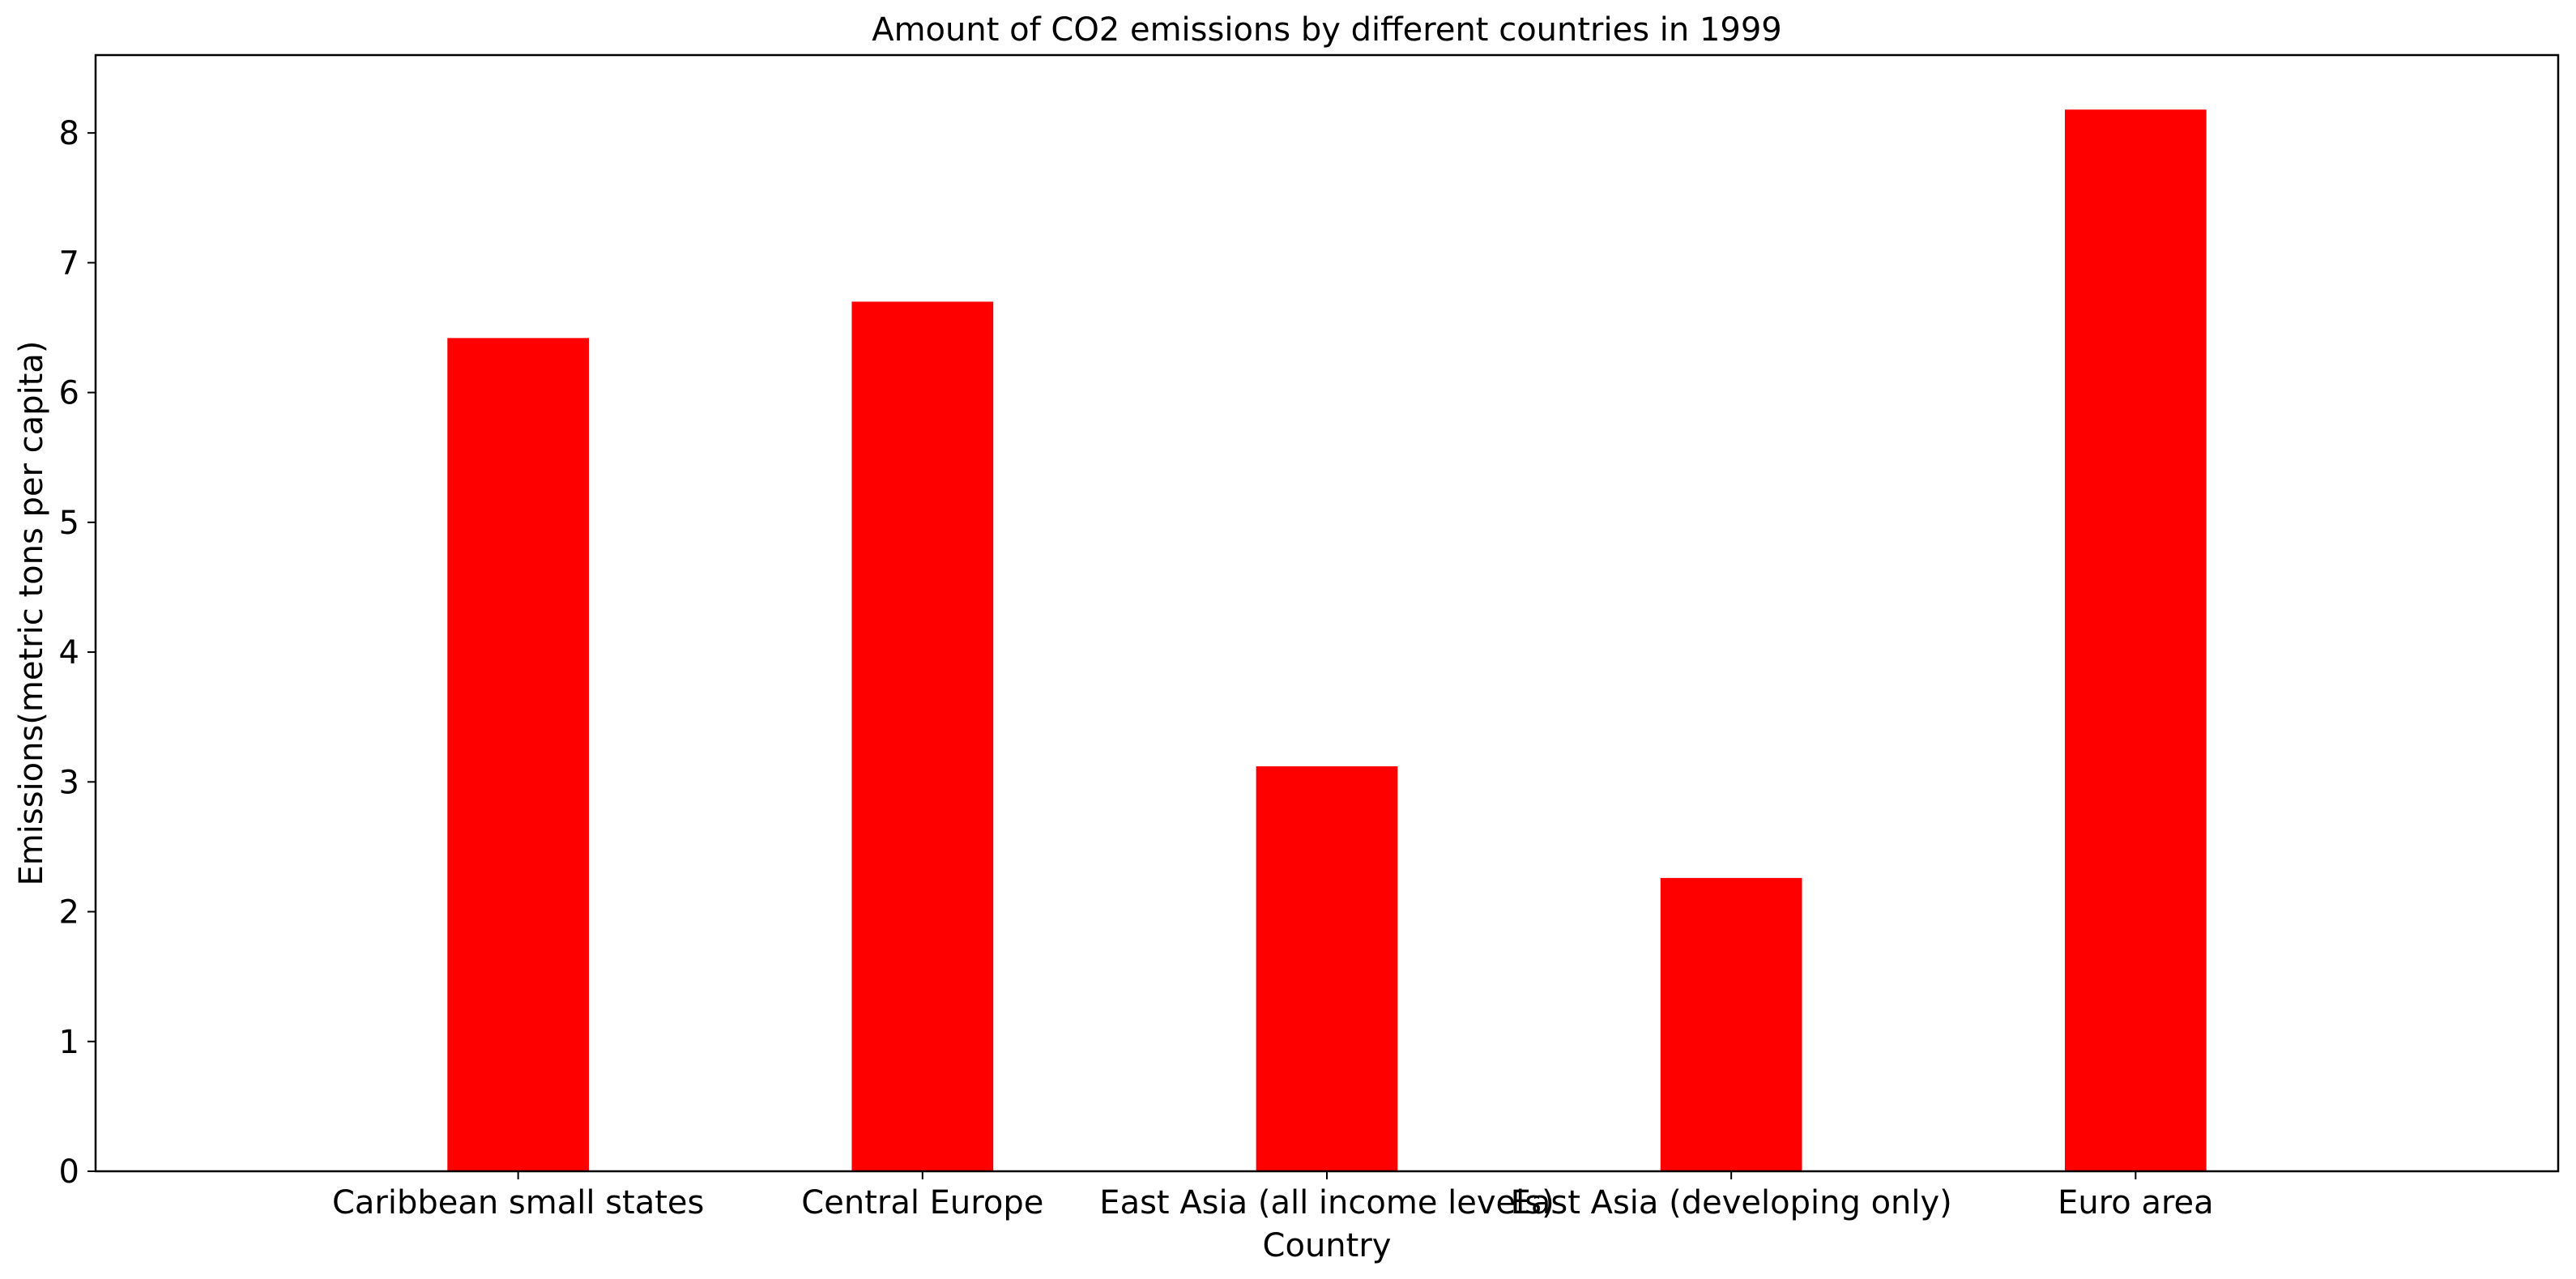 Image resolution: width=2576 pixels, height=1279 pixels. I want to click on x-tick-label: East Asia (all income levels), so click(1326, 1202).